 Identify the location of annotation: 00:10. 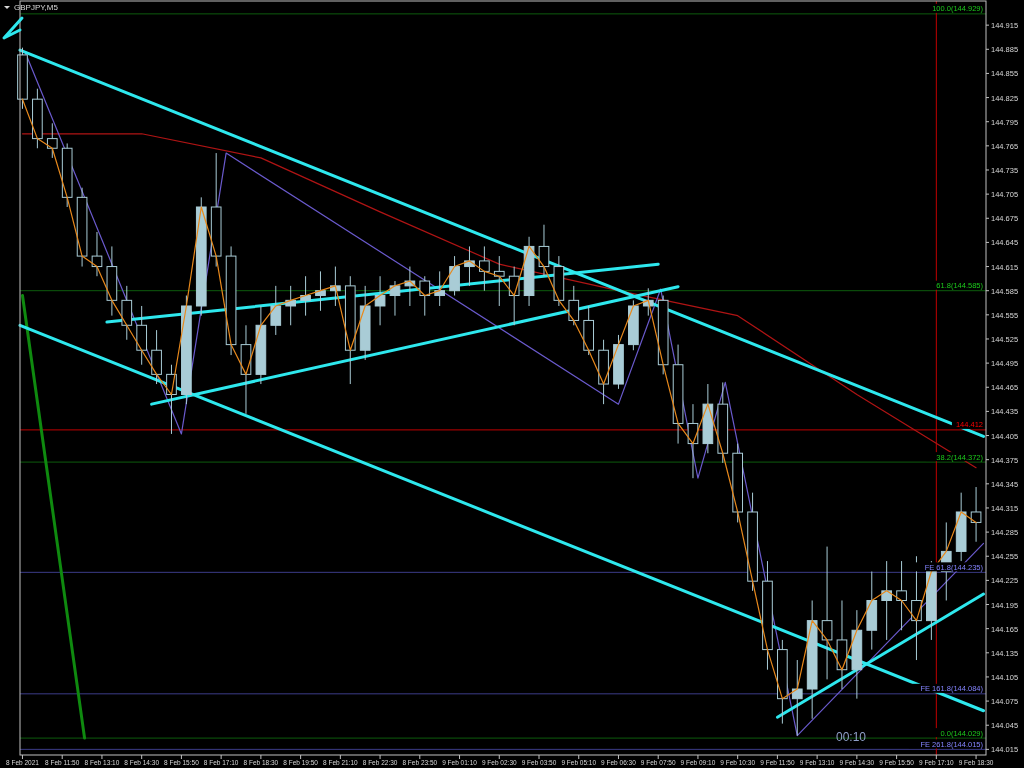
(851, 737).